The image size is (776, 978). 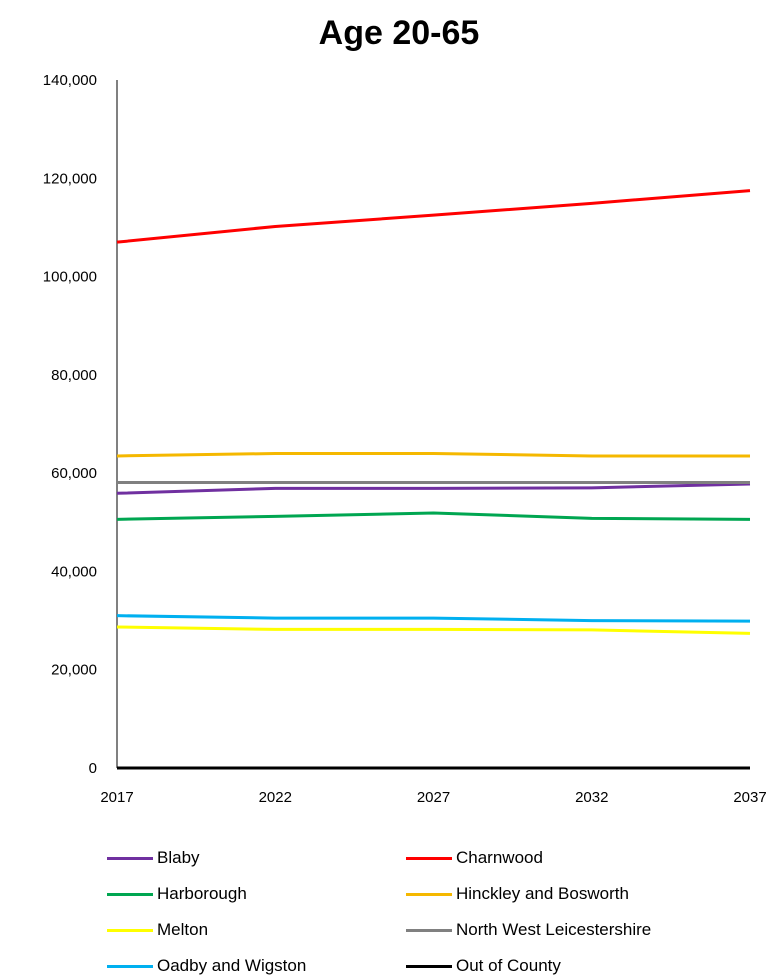 I want to click on x-tick-label: 2027, so click(x=433, y=797).